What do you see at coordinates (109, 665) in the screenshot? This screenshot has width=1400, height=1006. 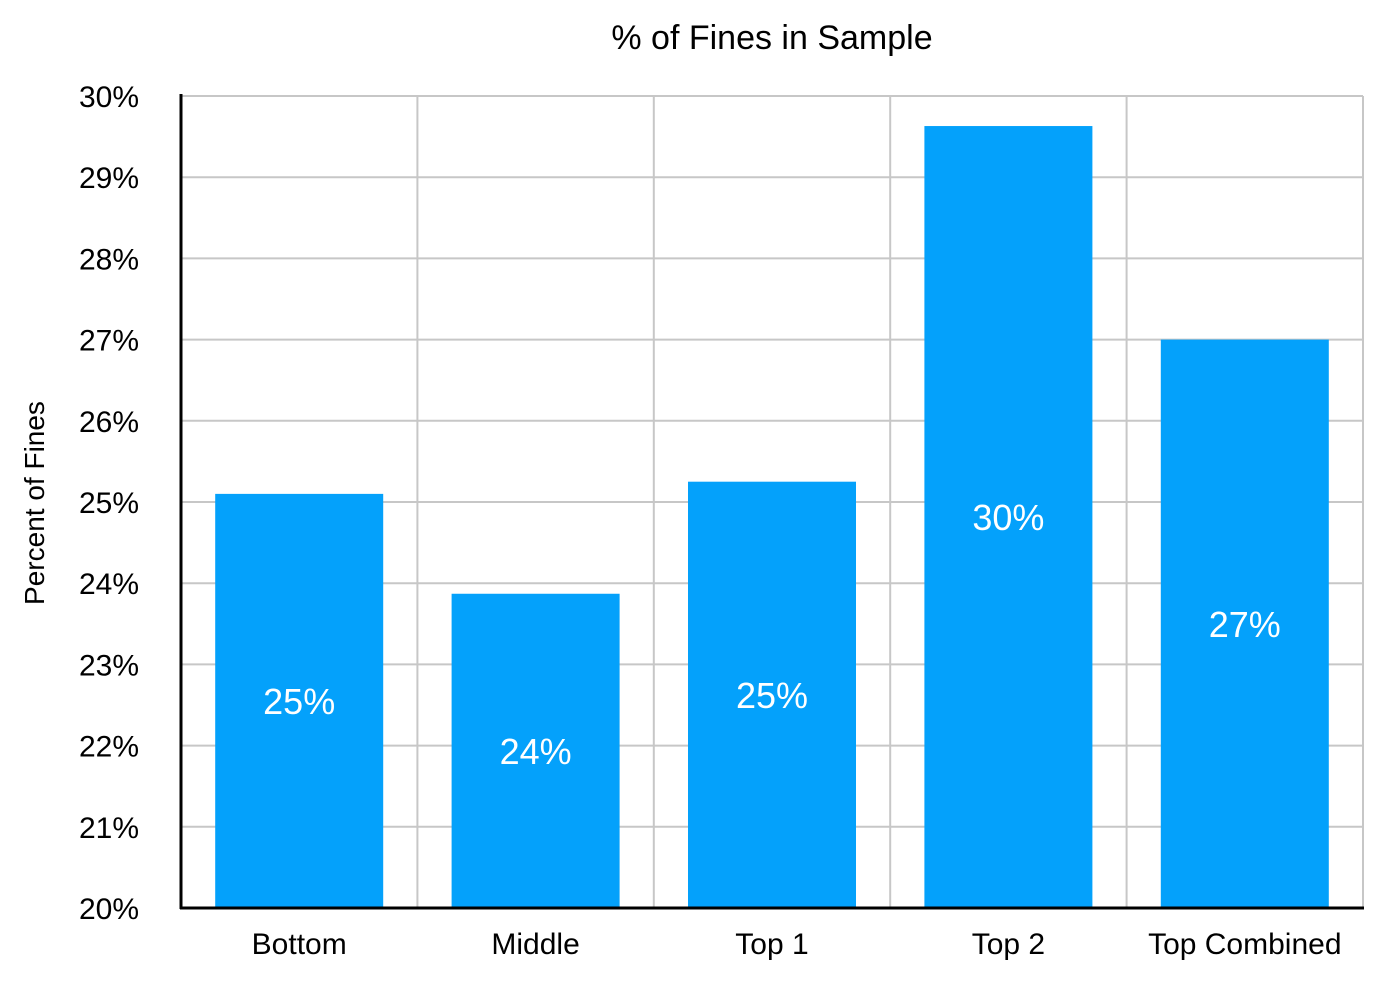 I see `y-tick-label: 23%` at bounding box center [109, 665].